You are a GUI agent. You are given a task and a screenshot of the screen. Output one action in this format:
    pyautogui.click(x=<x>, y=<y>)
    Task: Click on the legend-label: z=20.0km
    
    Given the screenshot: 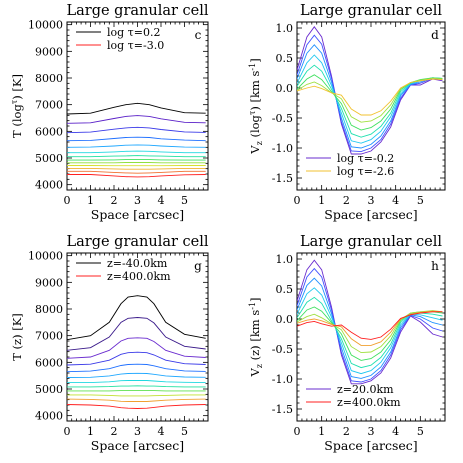 What is the action you would take?
    pyautogui.click(x=365, y=389)
    